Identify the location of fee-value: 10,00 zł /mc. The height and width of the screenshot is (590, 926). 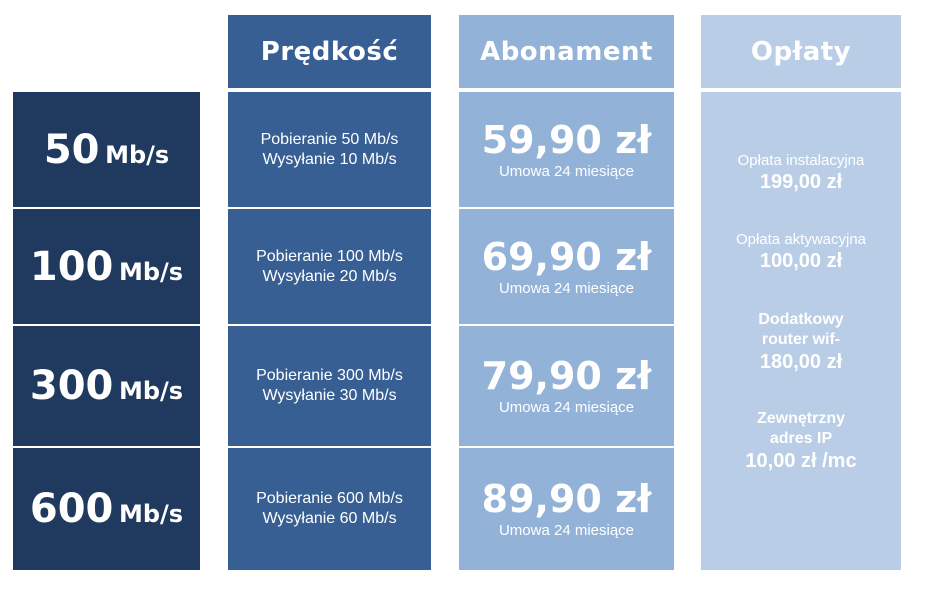
(801, 461).